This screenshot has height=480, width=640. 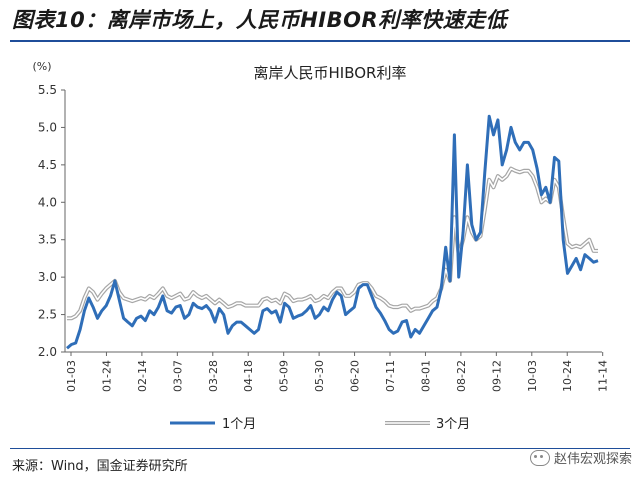 What do you see at coordinates (239, 424) in the screenshot?
I see `legend-label-1month: 1个月` at bounding box center [239, 424].